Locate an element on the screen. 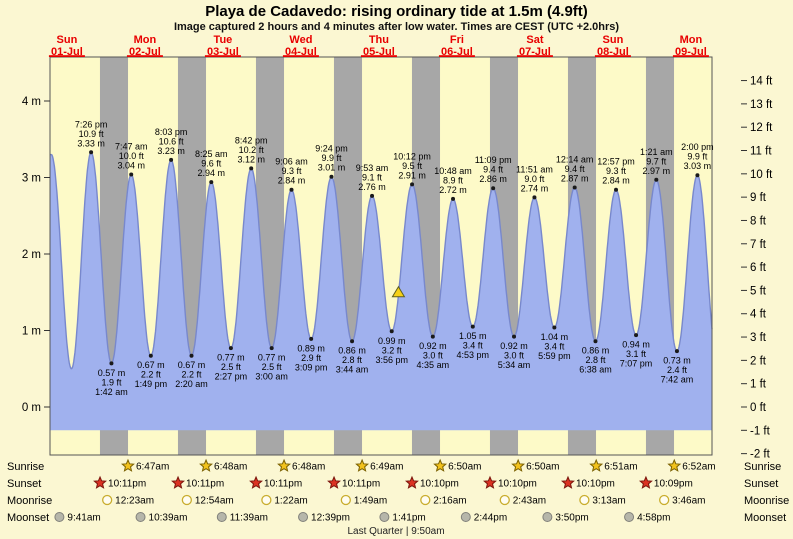 The width and height of the screenshot is (793, 539). extreme-m: 0.99 m is located at coordinates (392, 341).